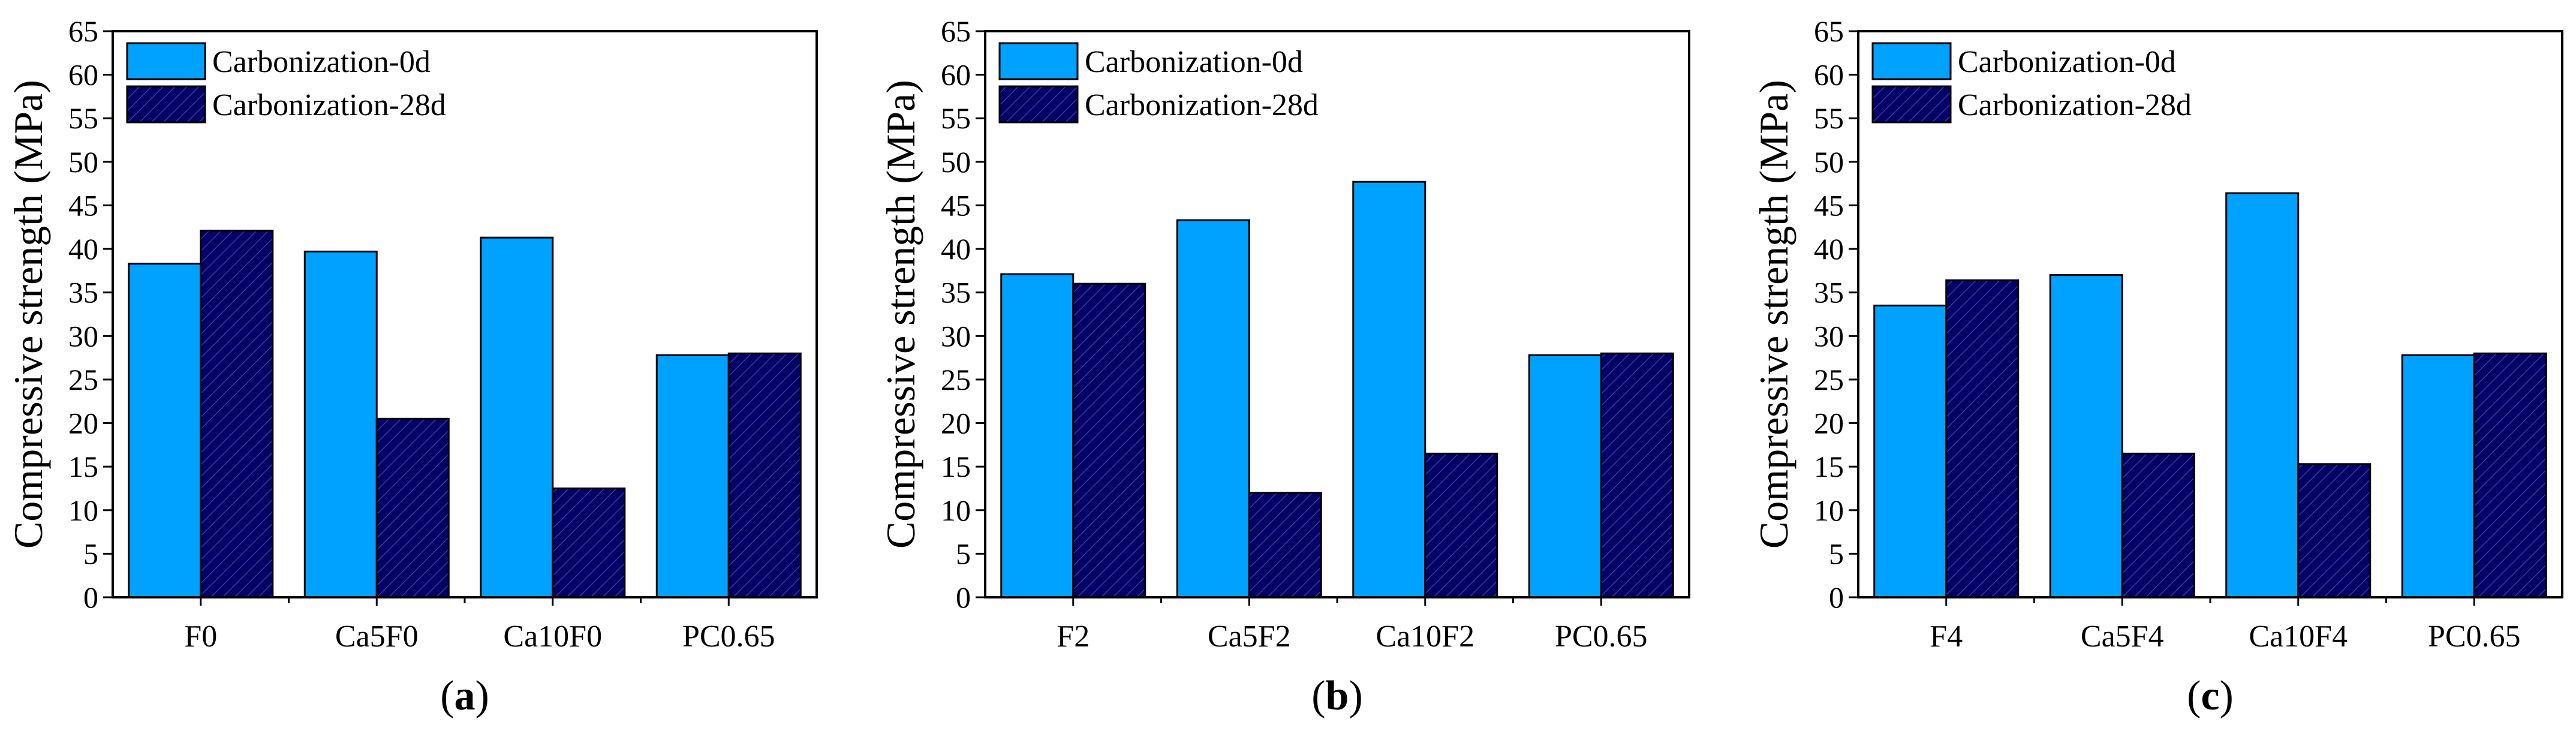 The image size is (2576, 734). Describe the element at coordinates (237, 414) in the screenshot. I see `bar-a-F0-carbonization-28d` at that location.